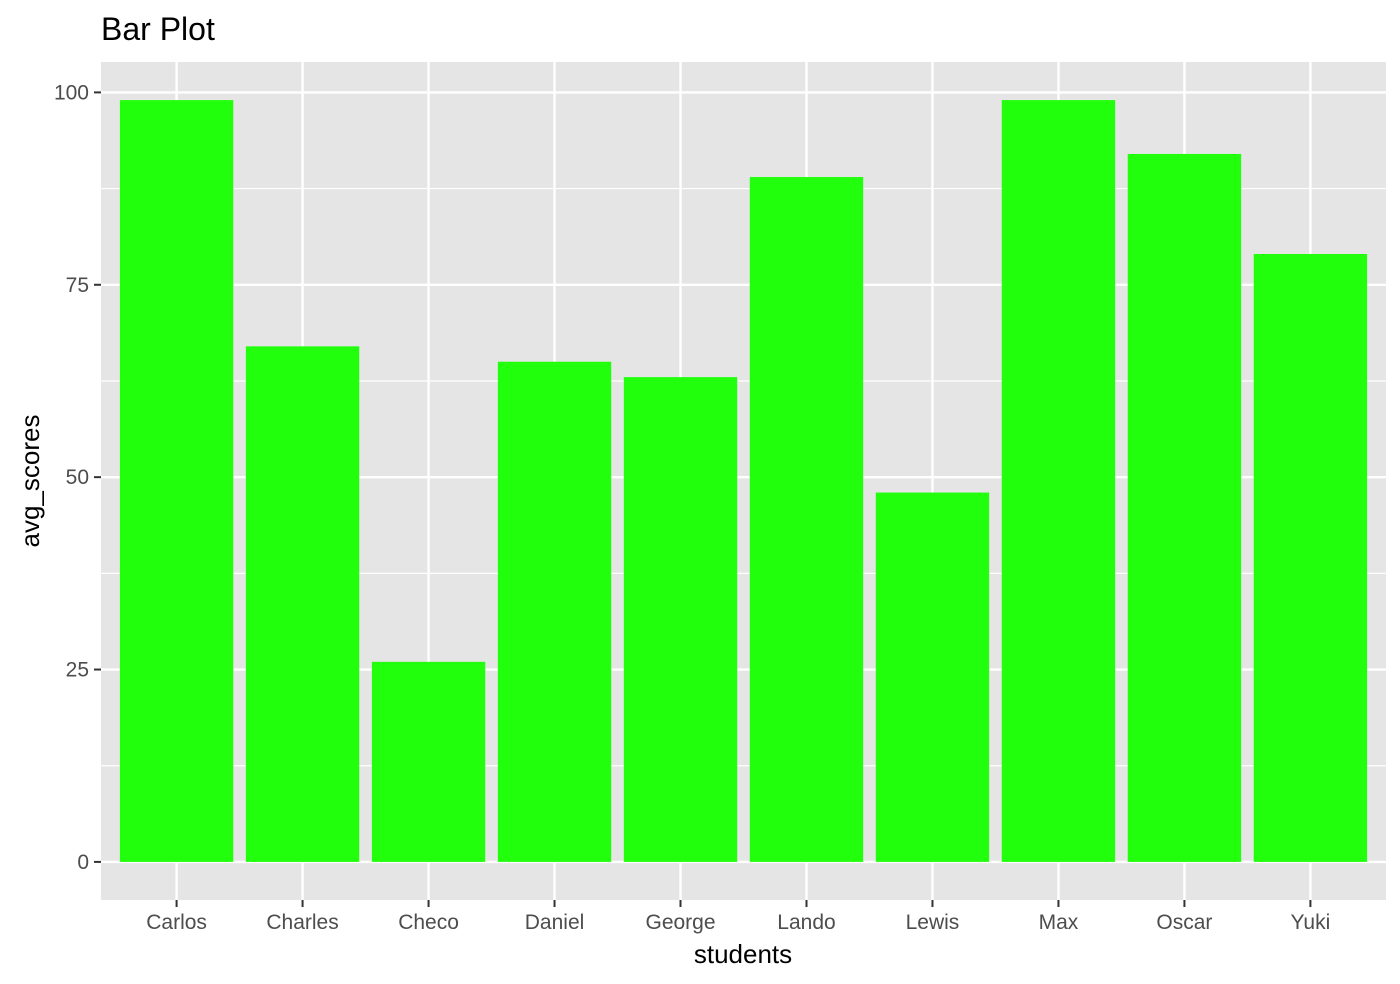 This screenshot has height=984, width=1400. What do you see at coordinates (176, 481) in the screenshot?
I see `bar-carlos` at bounding box center [176, 481].